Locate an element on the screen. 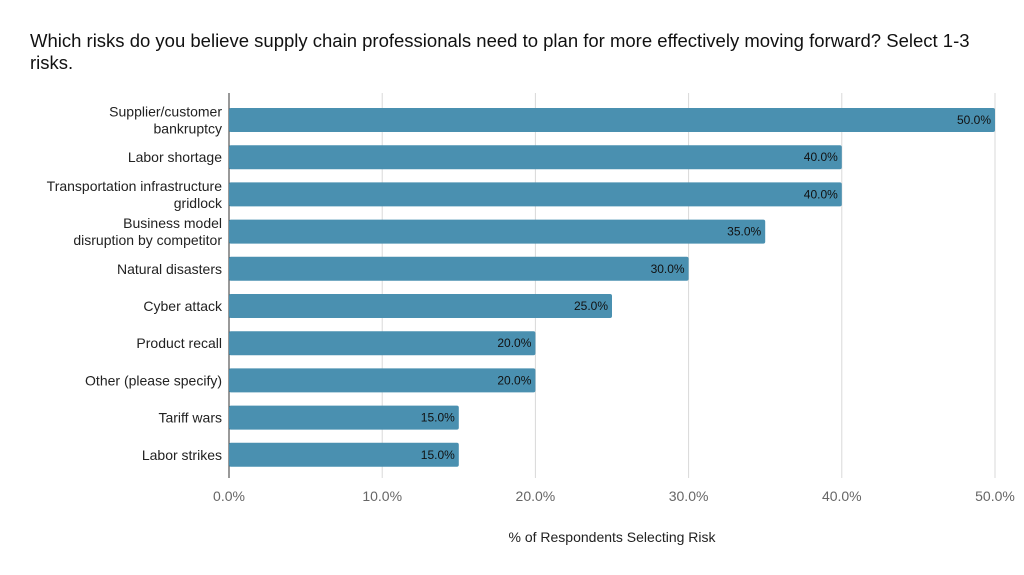 Image resolution: width=1024 pixels, height=575 pixels. category-label: Product recall is located at coordinates (179, 343).